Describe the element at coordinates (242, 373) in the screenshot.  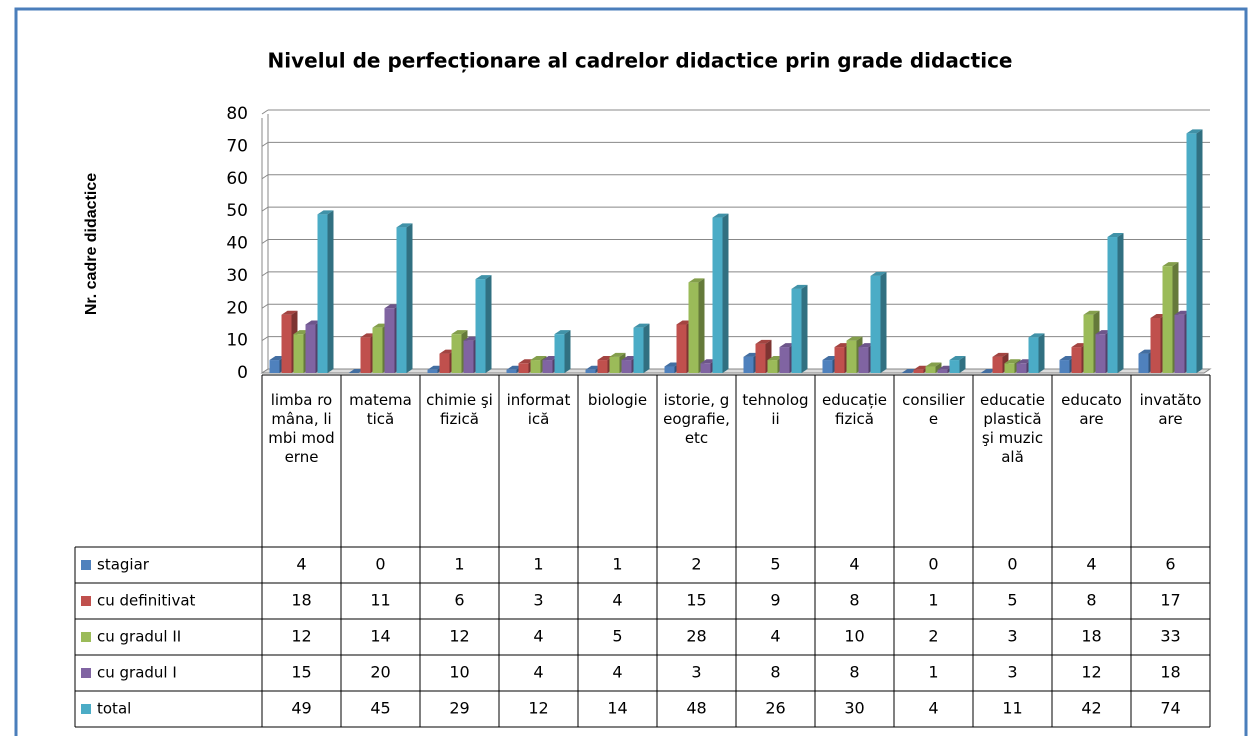
I see `y-tick-label: 0` at that location.